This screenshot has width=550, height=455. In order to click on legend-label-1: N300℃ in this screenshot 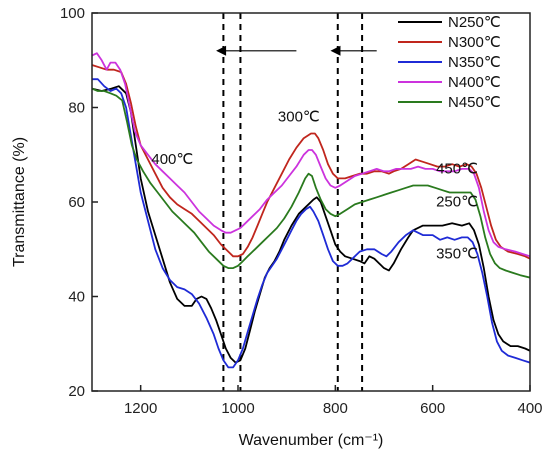, I will do `click(474, 42)`.